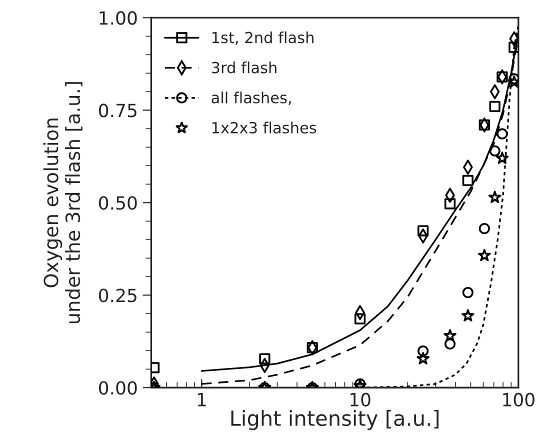 The width and height of the screenshot is (540, 443). I want to click on y-axis-title: Oxygen evolution under the 3rd flash [a.u.], so click(62, 203).